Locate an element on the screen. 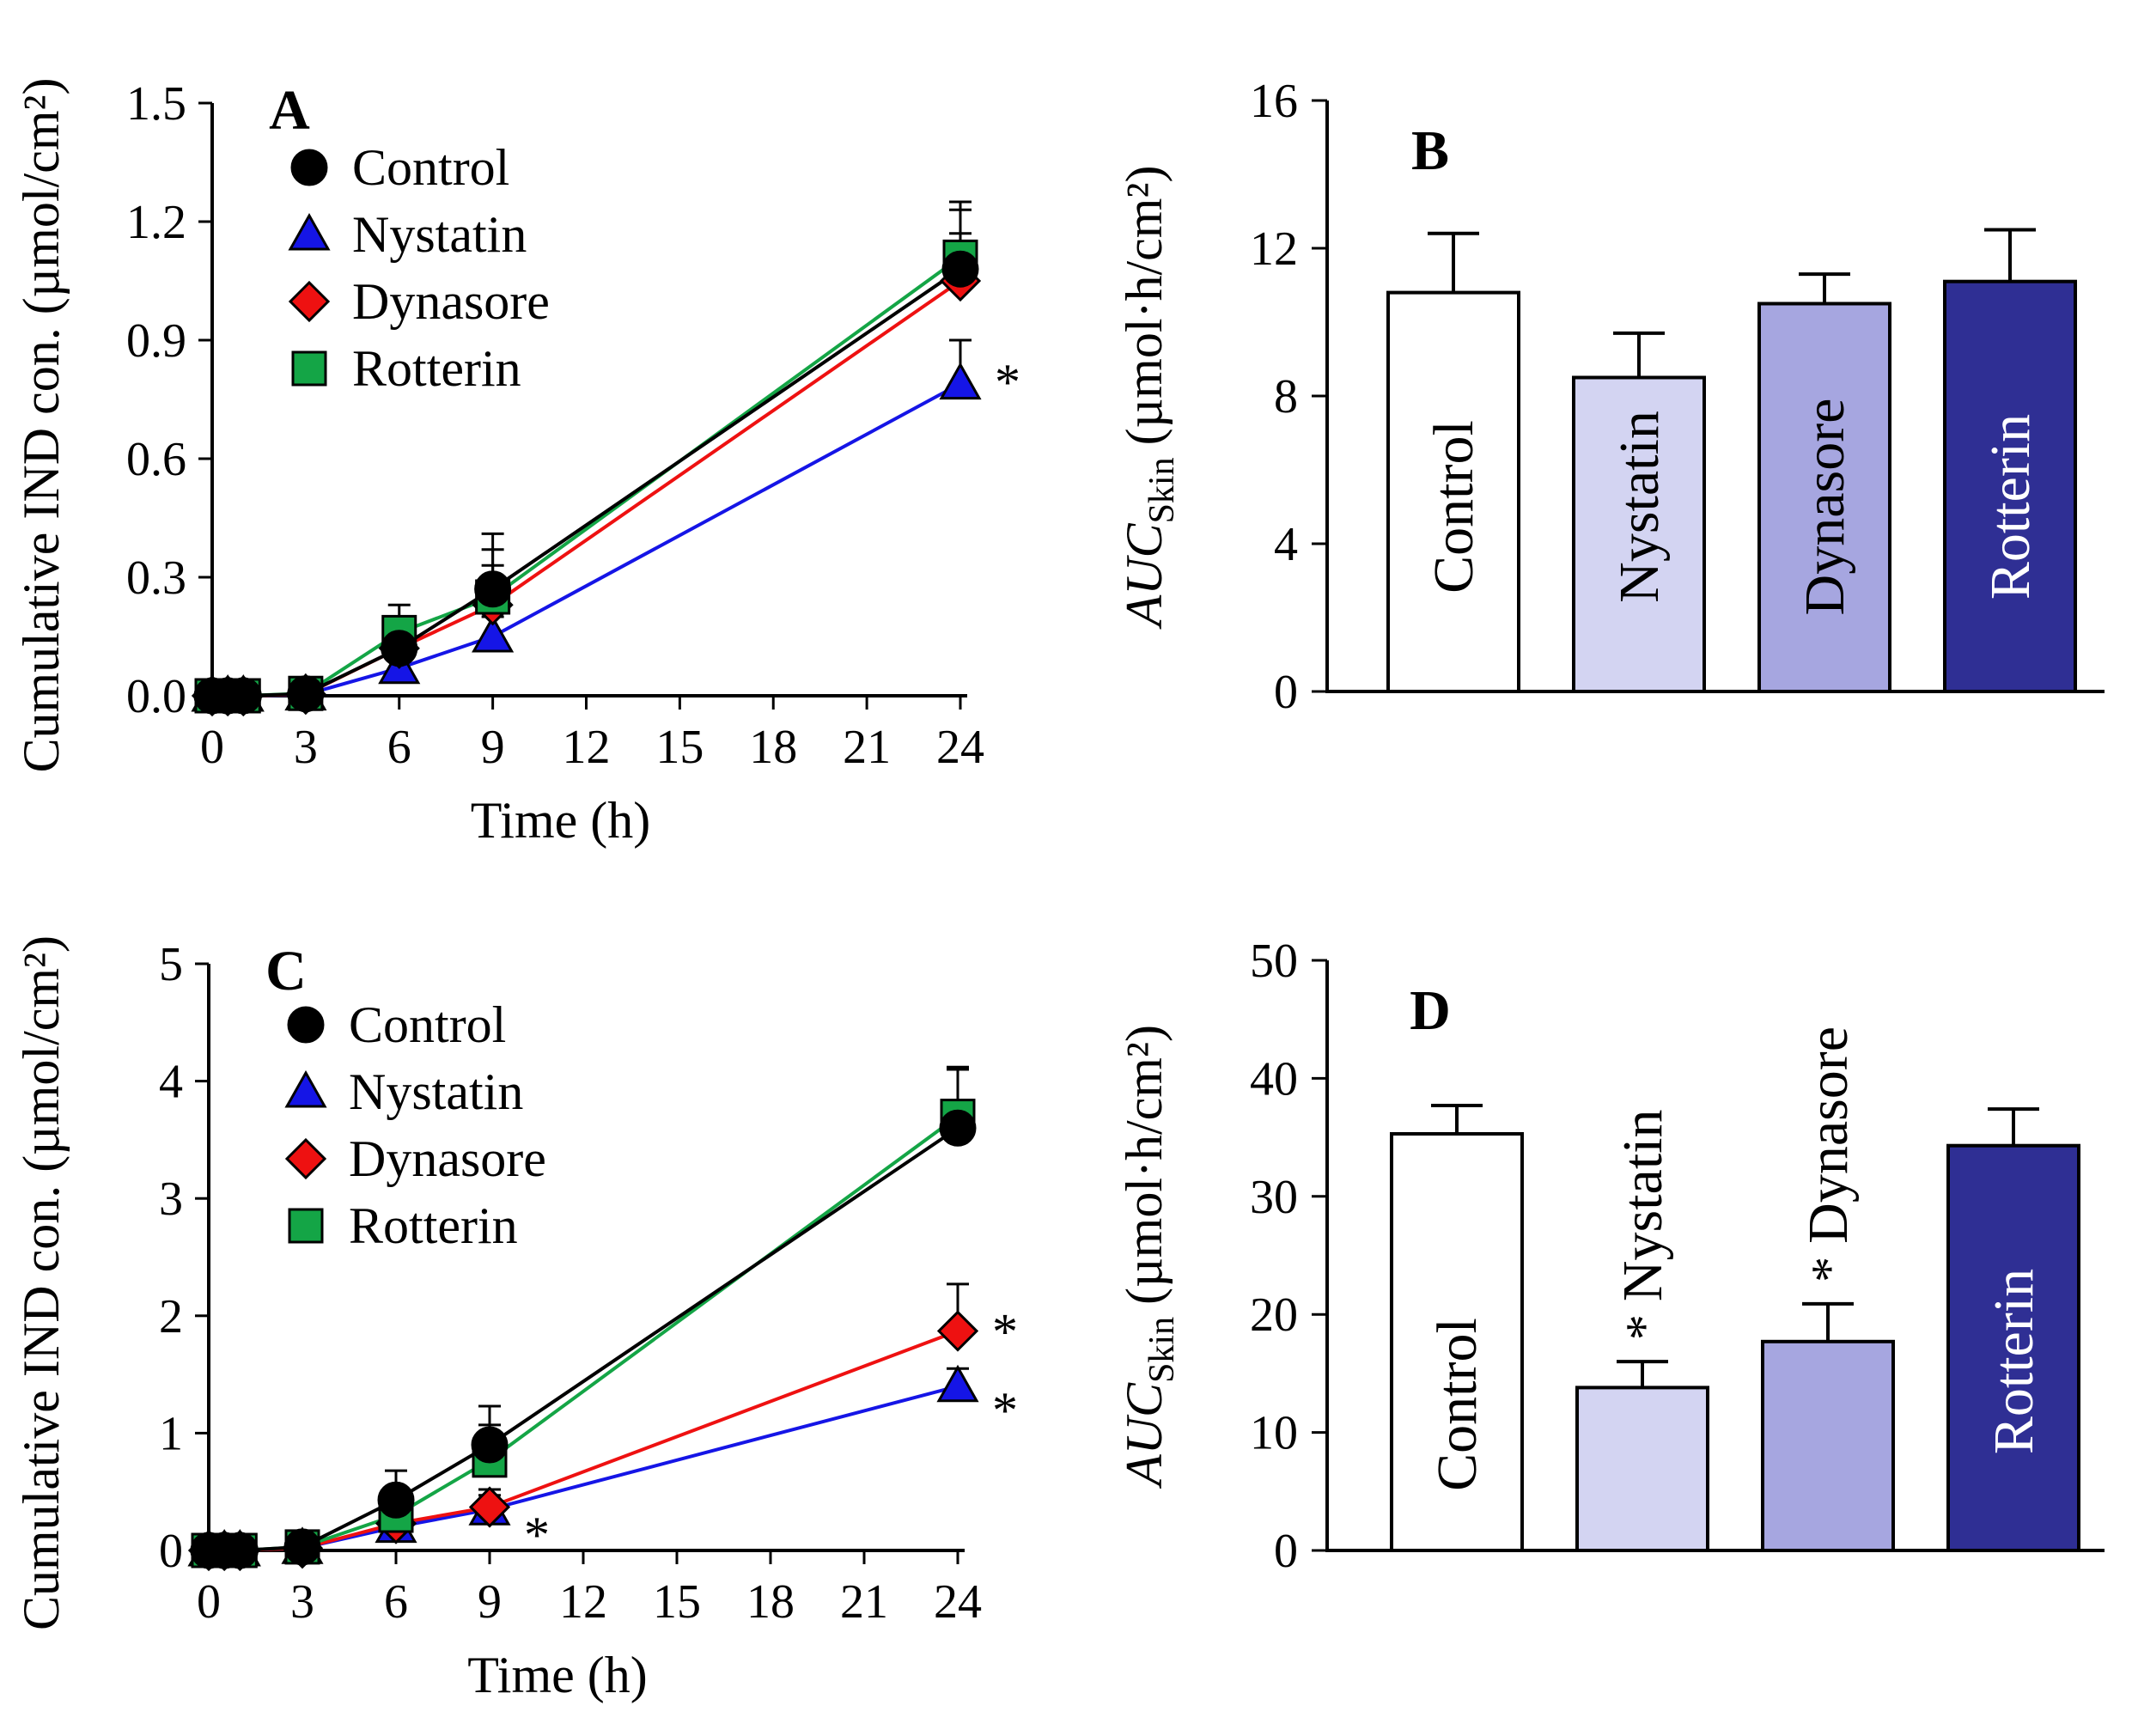  y-axis-label-main: AUC is located at coordinates (1144, 1435).